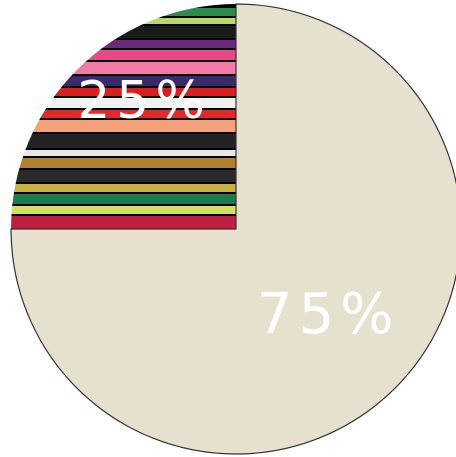 This screenshot has width=456, height=457. What do you see at coordinates (144, 101) in the screenshot?
I see `slice-label: 25%` at bounding box center [144, 101].